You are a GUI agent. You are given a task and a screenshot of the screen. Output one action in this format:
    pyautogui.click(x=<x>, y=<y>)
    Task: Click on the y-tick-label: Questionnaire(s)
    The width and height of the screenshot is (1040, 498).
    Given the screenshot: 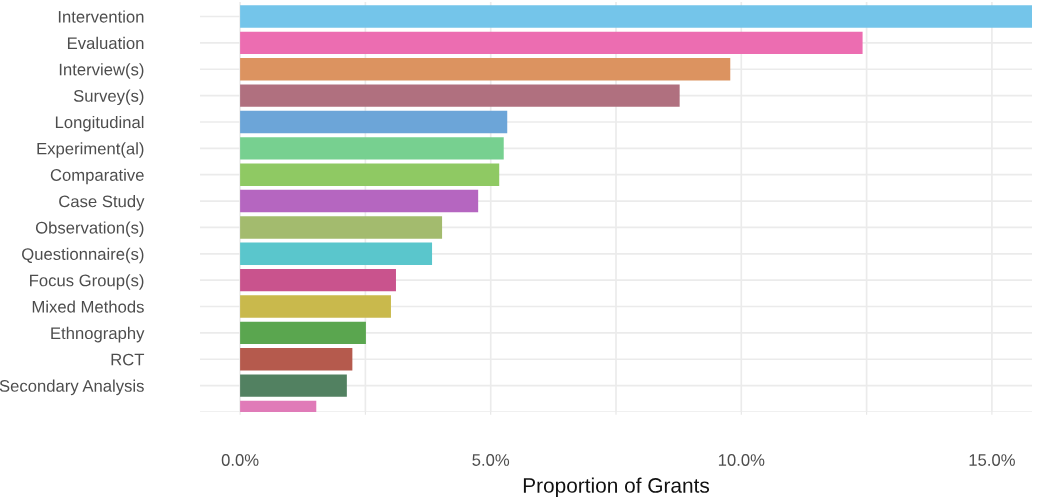 What is the action you would take?
    pyautogui.click(x=83, y=255)
    